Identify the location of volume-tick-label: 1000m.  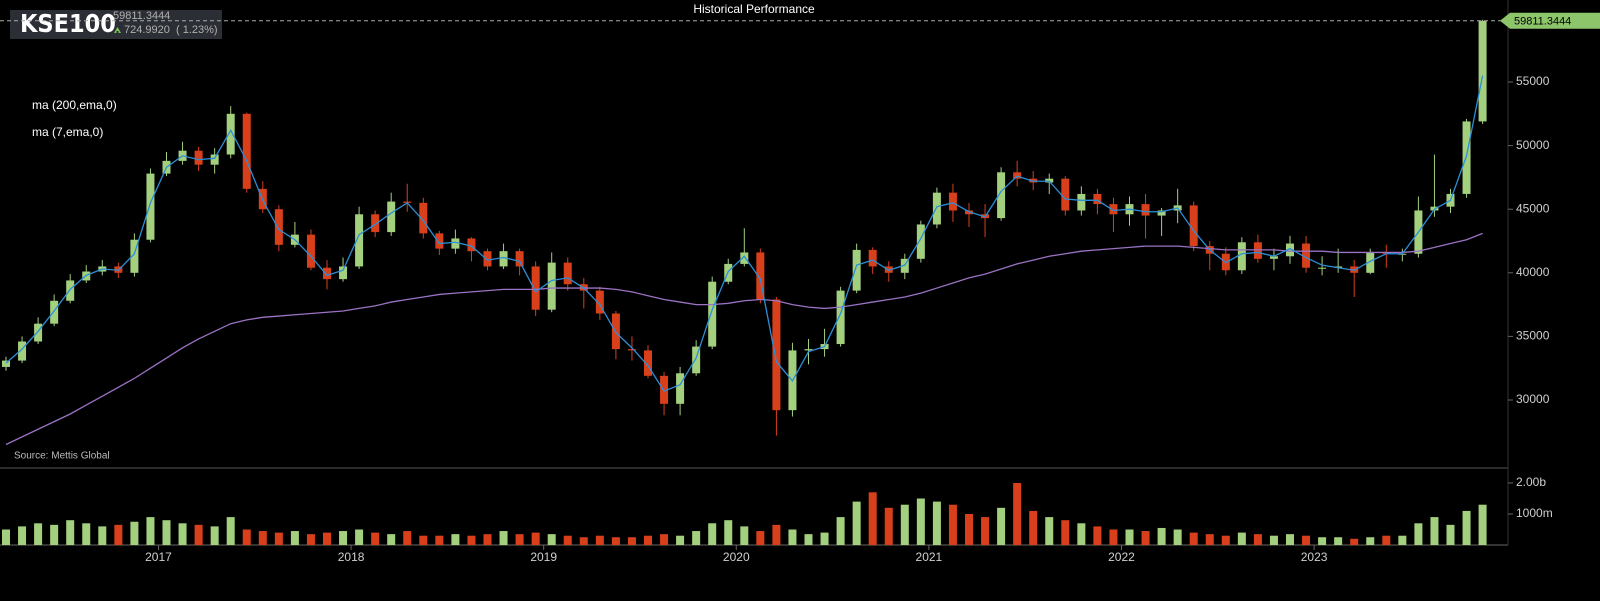
(1534, 513).